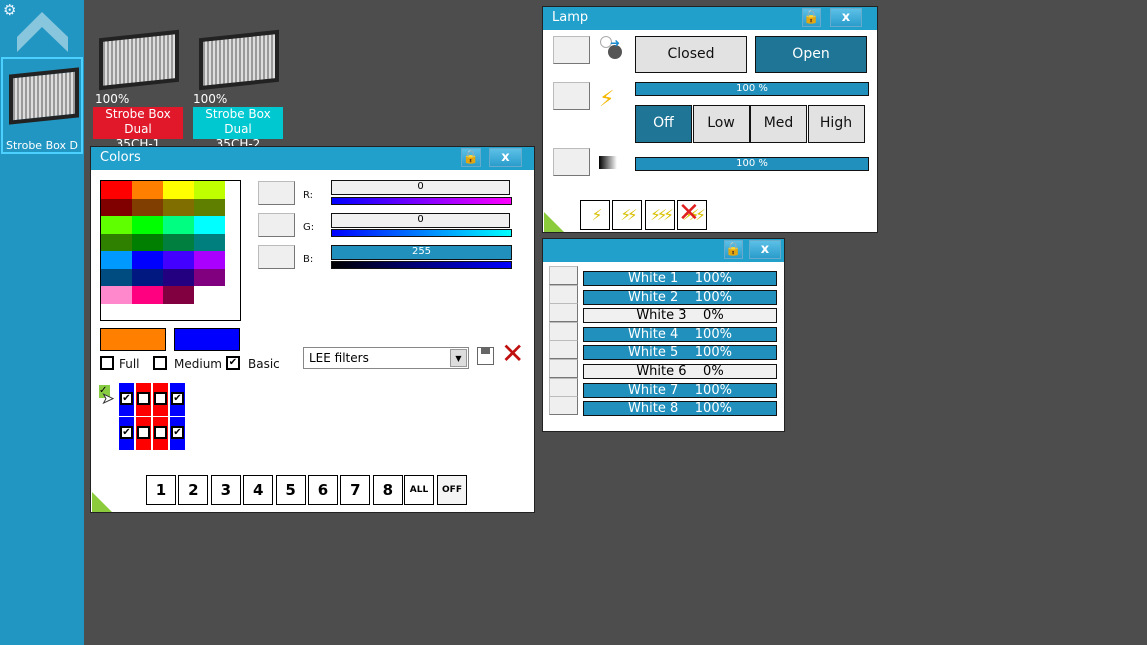  I want to click on b-slider: 255, so click(421, 252).